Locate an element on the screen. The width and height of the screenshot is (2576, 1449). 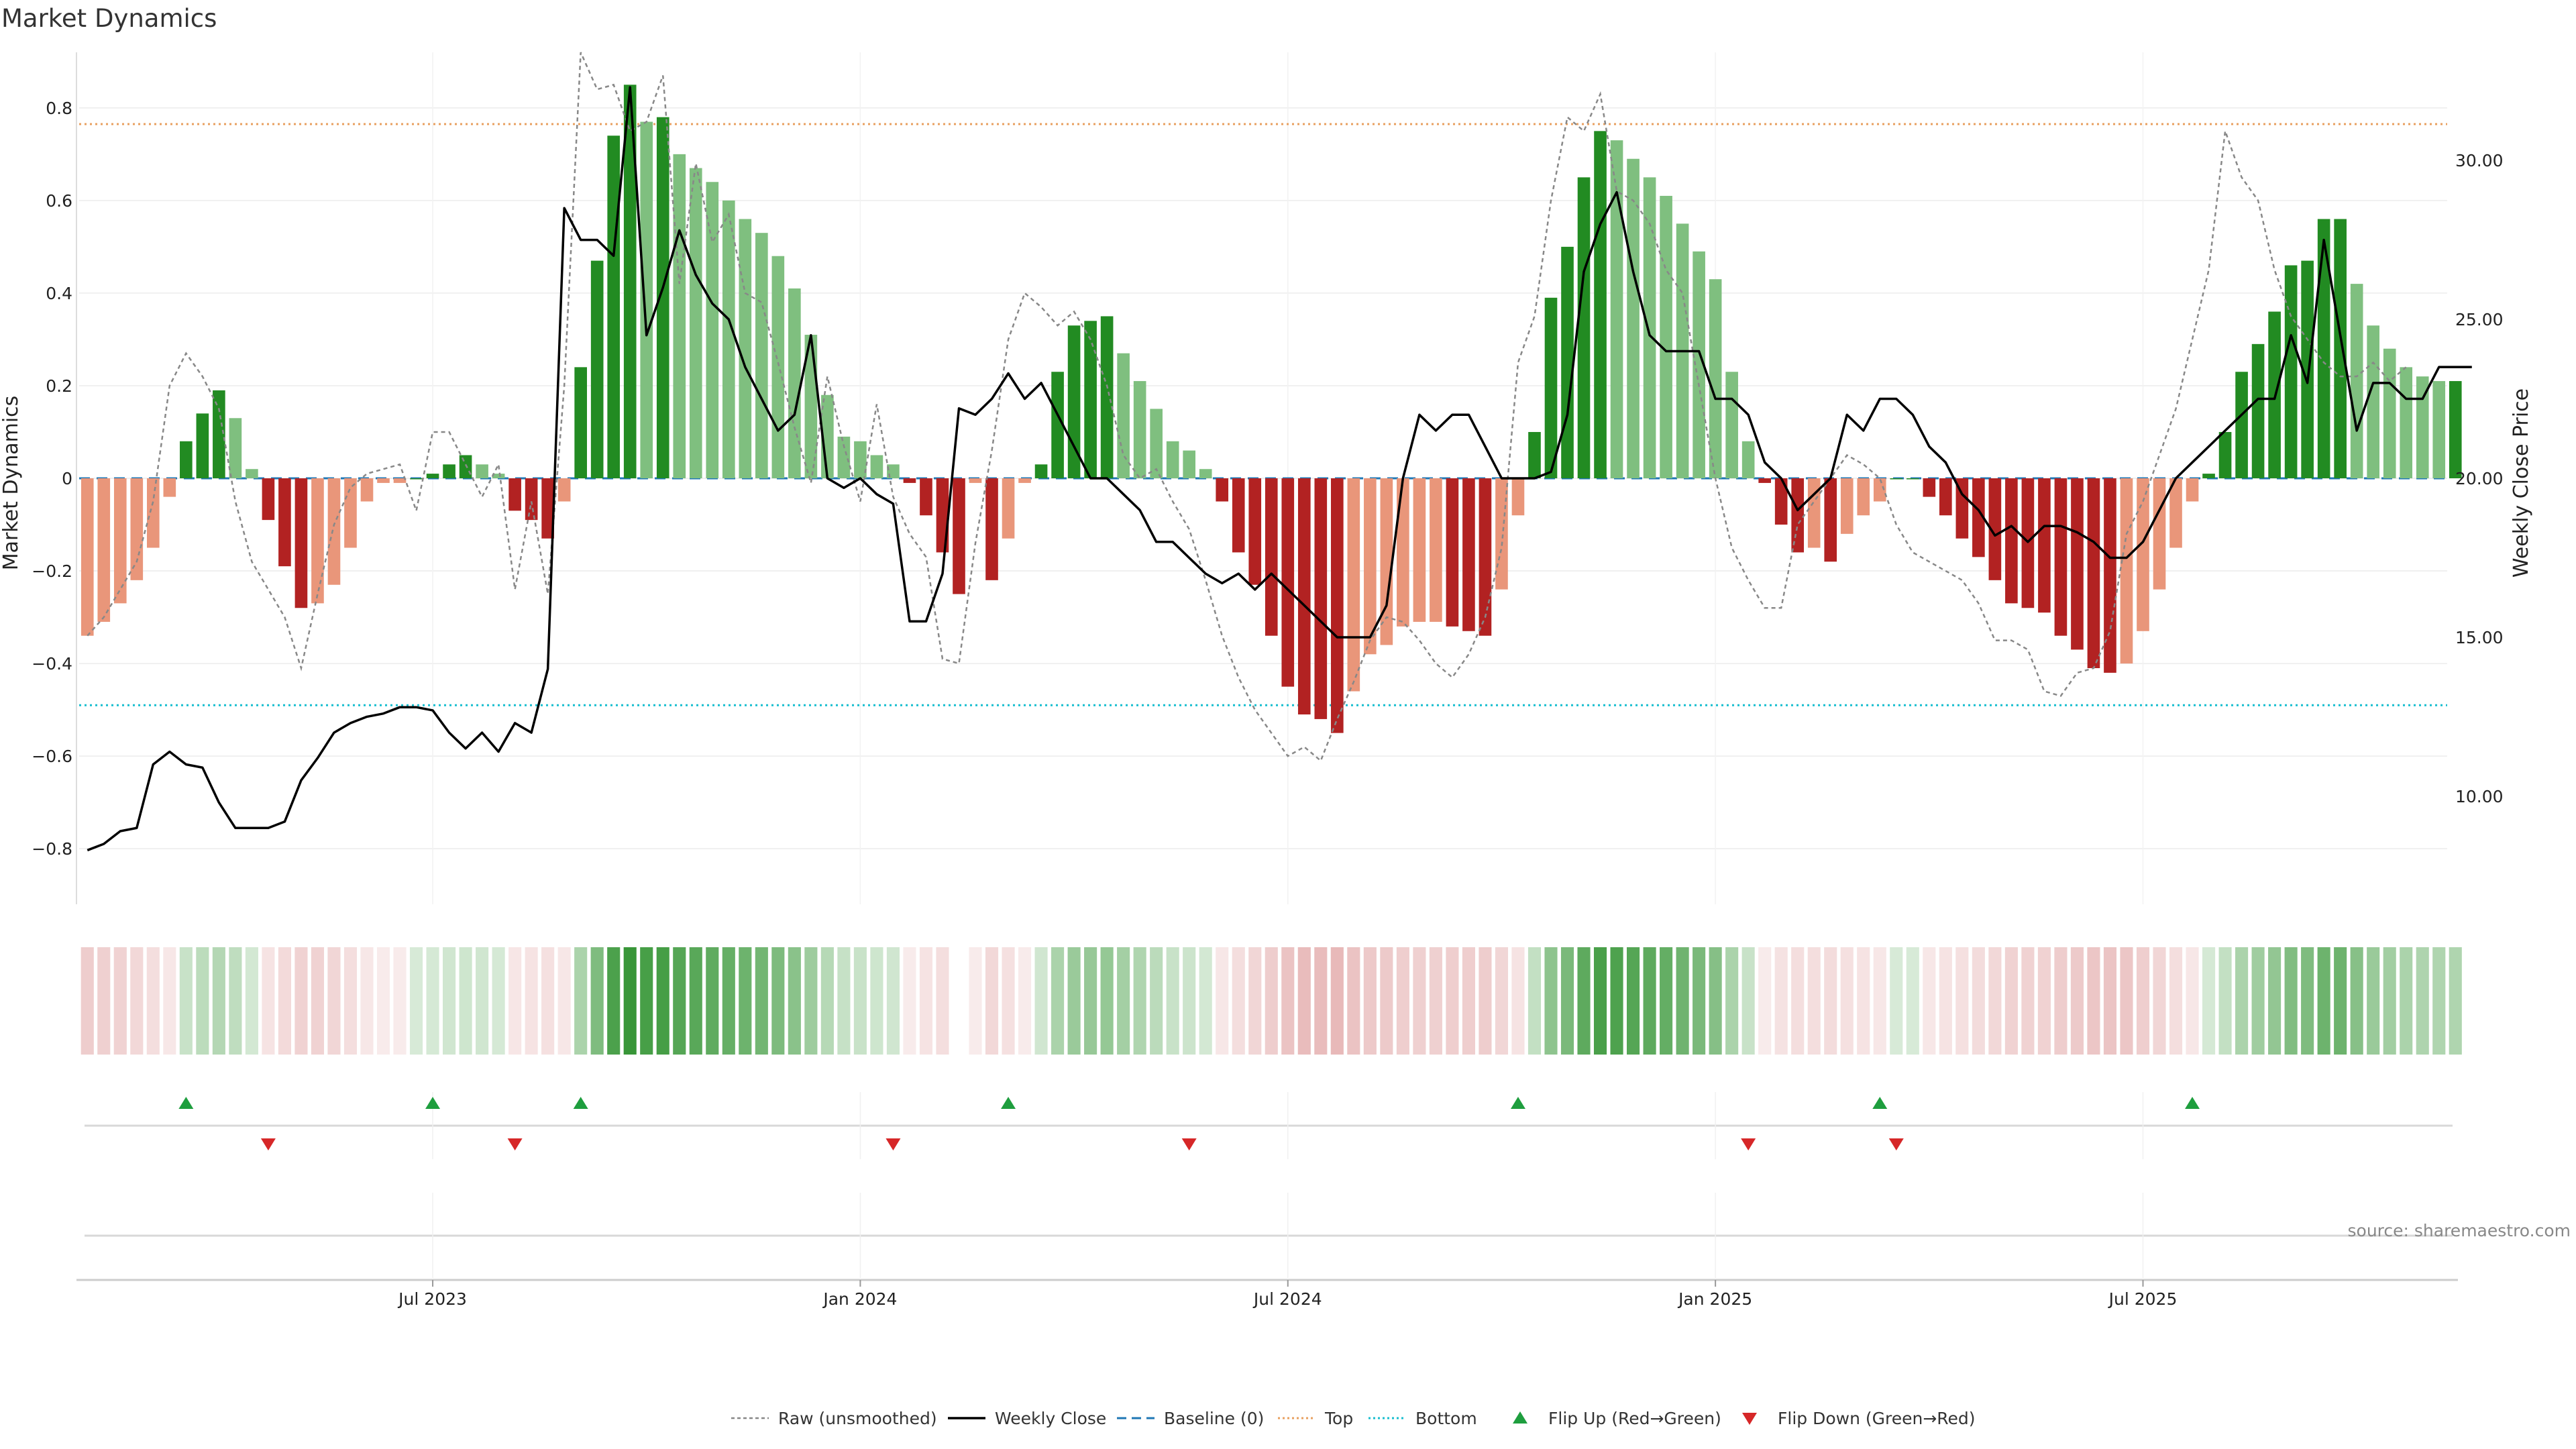
x-tick-label: Jan 2025 is located at coordinates (1714, 1299).